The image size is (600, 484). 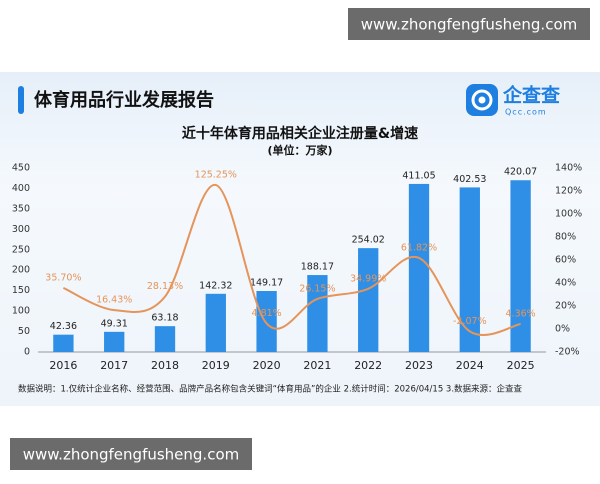 I want to click on logo-ring, so click(x=482, y=100).